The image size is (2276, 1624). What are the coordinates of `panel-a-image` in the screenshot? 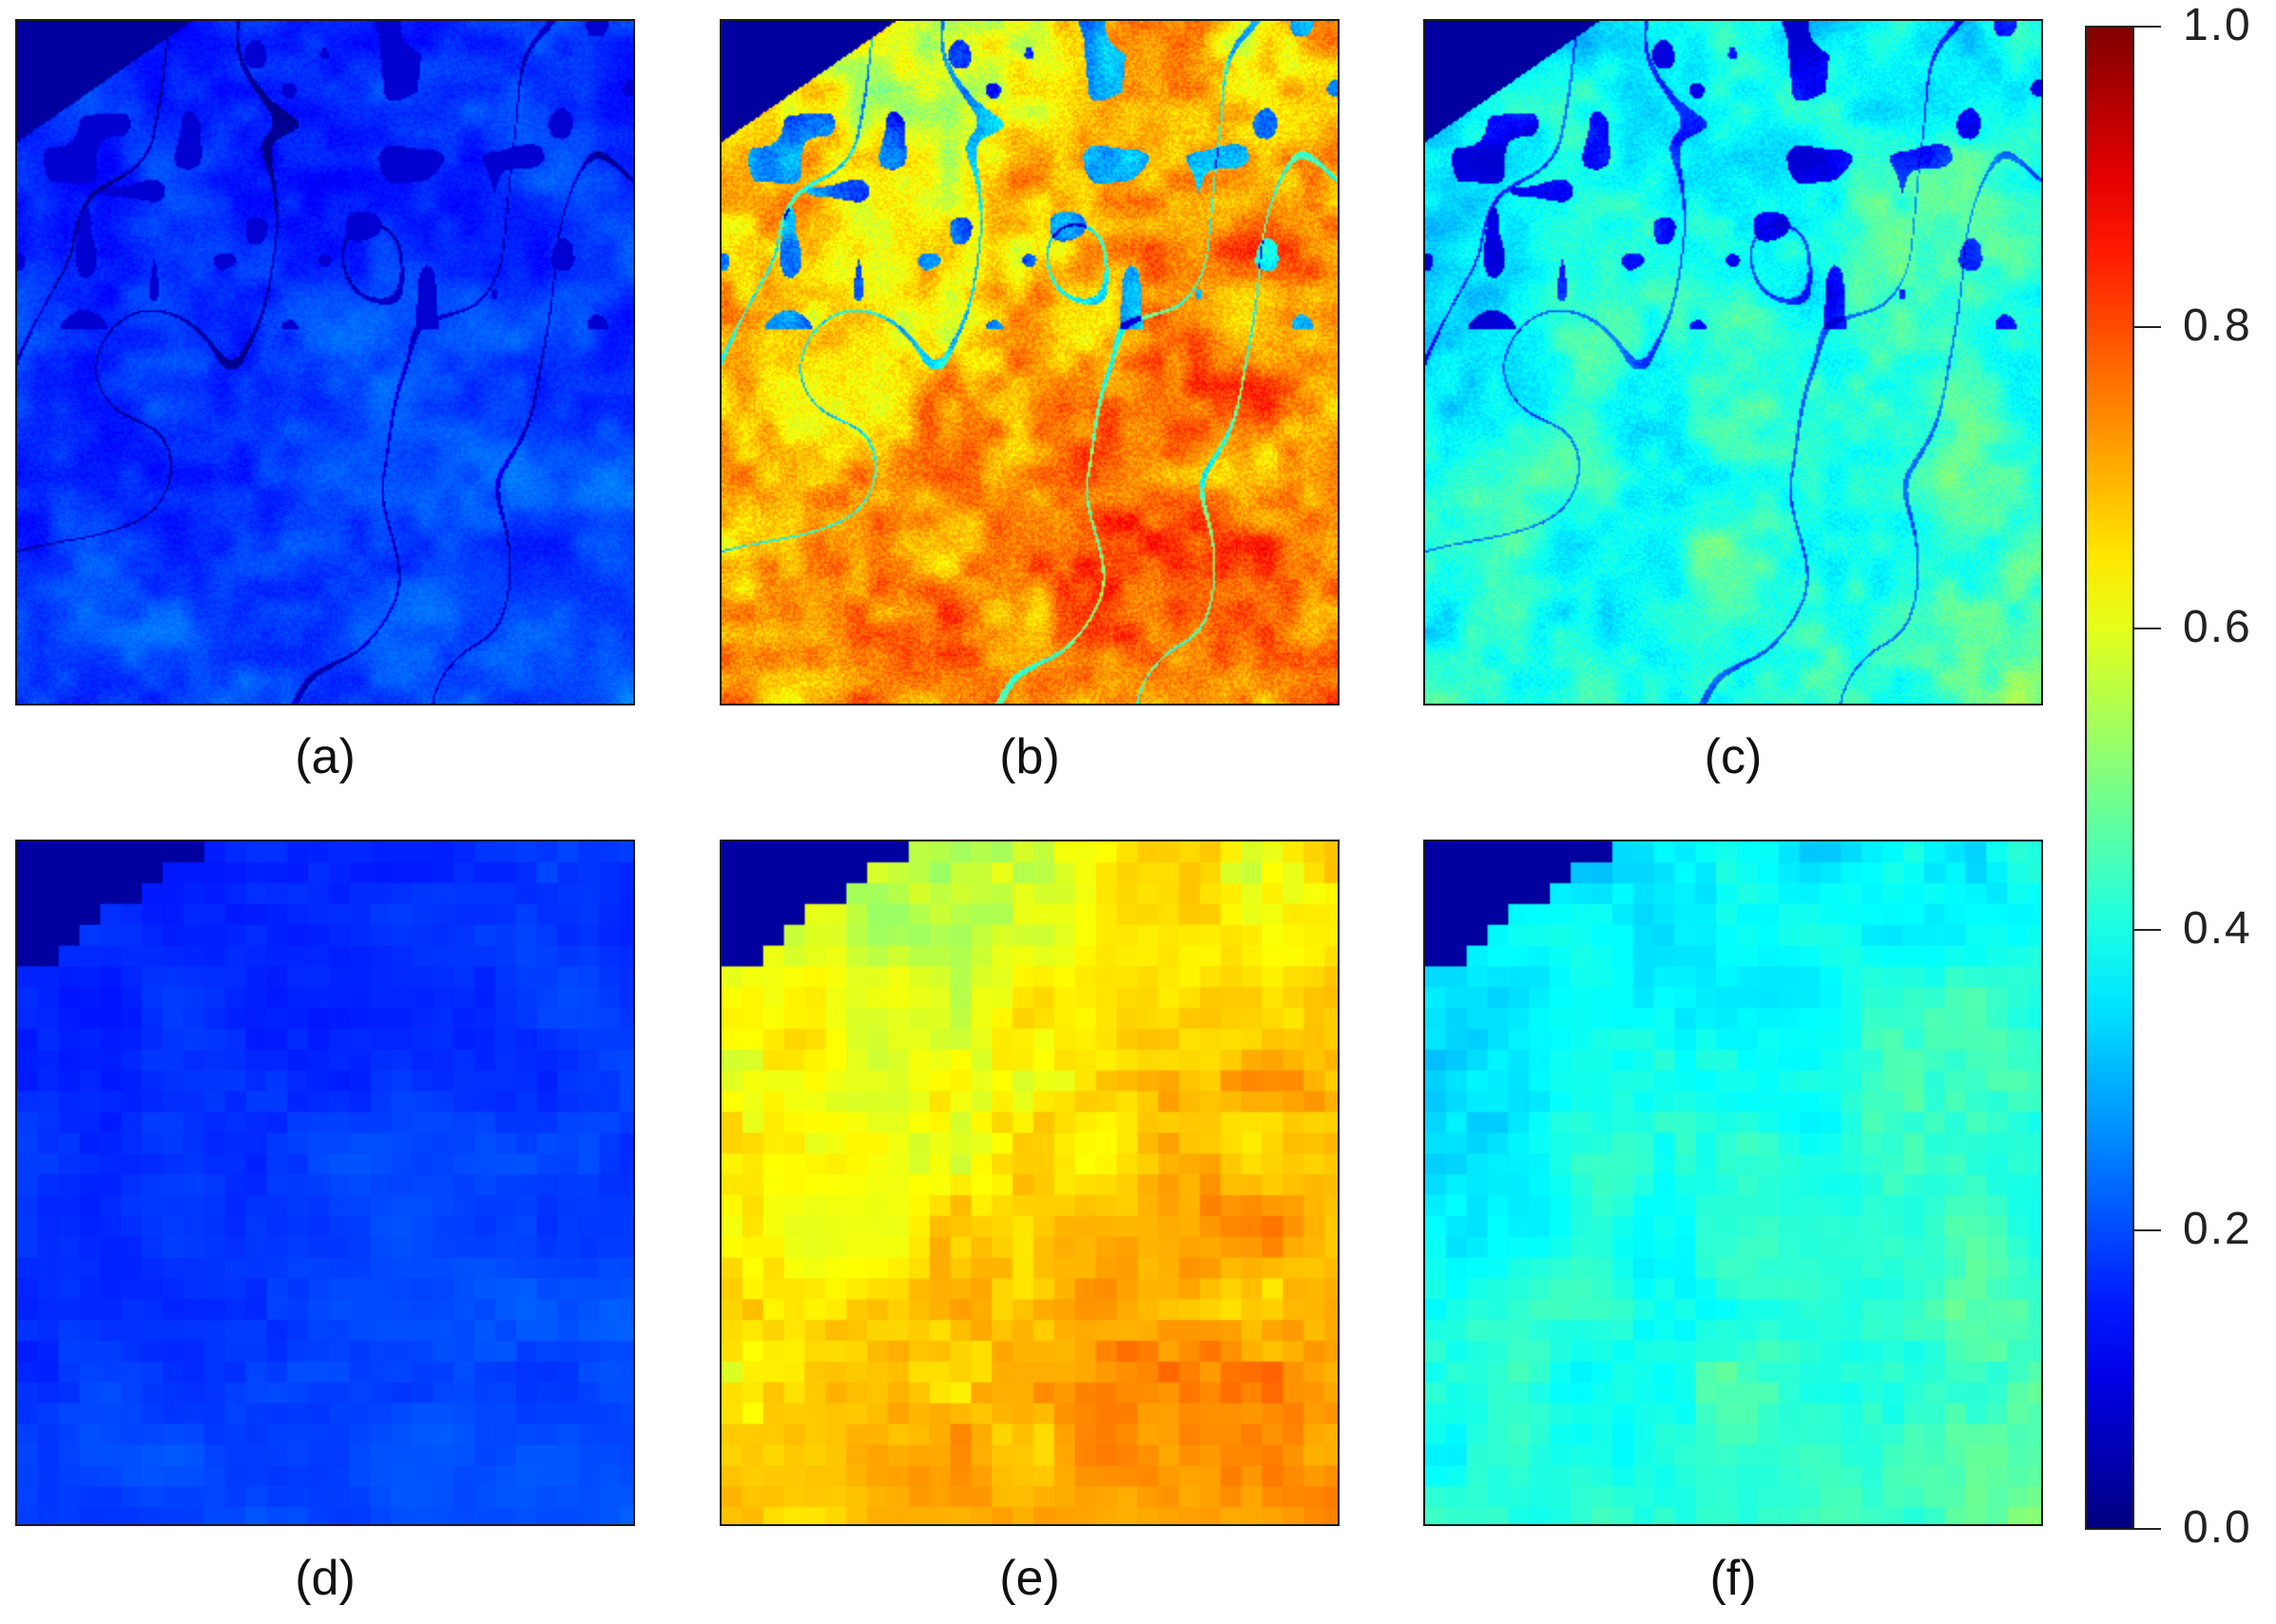 It's located at (325, 362).